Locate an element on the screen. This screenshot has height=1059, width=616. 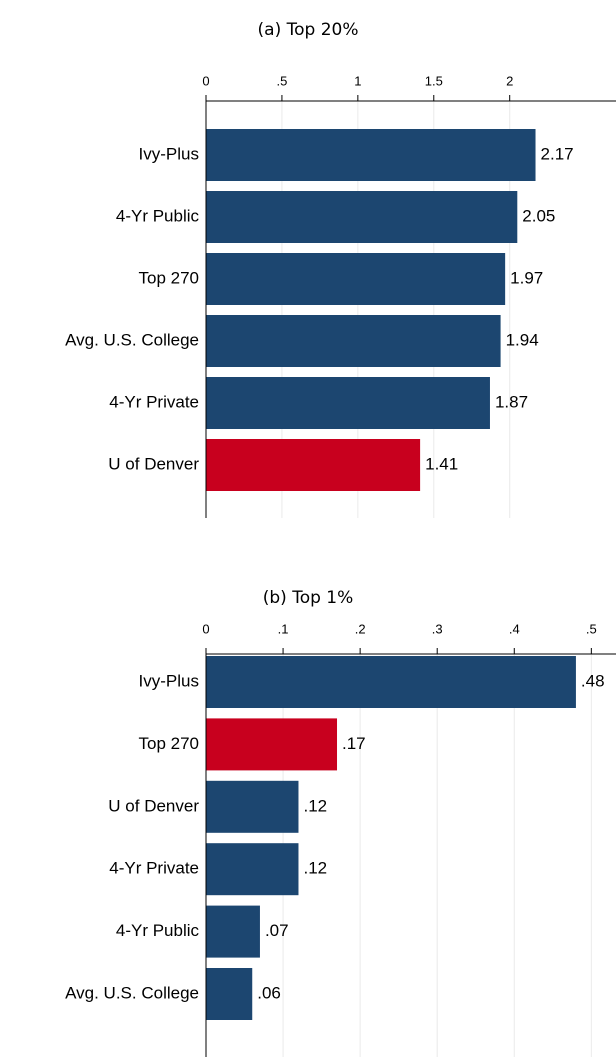
value-label: 2.05 is located at coordinates (538, 215).